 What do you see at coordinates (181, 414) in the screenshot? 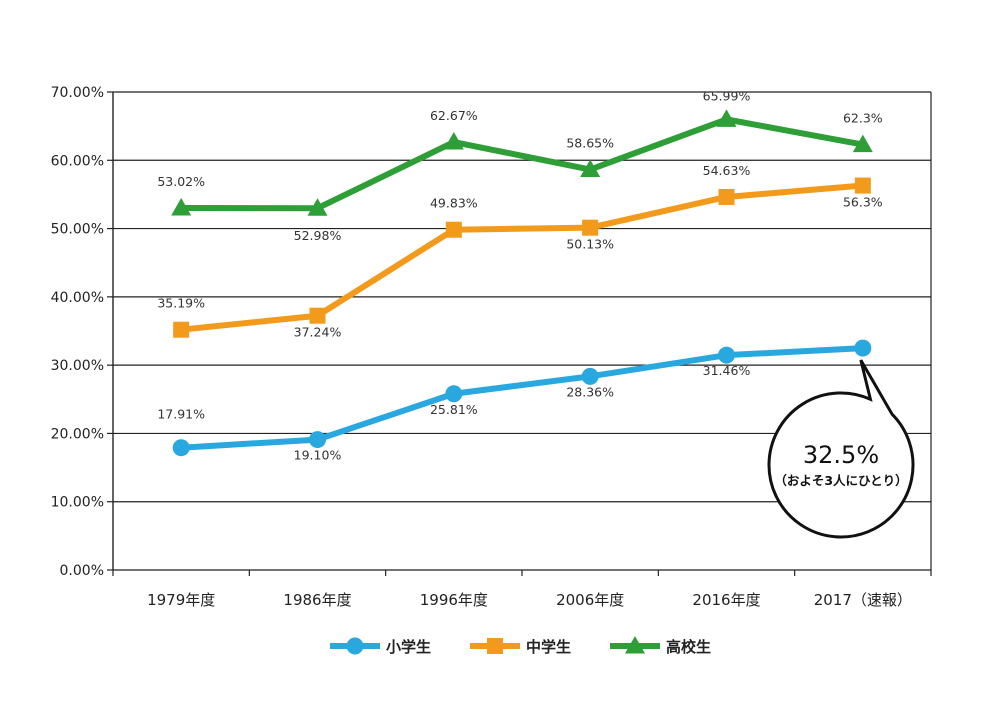
I see `data-label: 17.91%` at bounding box center [181, 414].